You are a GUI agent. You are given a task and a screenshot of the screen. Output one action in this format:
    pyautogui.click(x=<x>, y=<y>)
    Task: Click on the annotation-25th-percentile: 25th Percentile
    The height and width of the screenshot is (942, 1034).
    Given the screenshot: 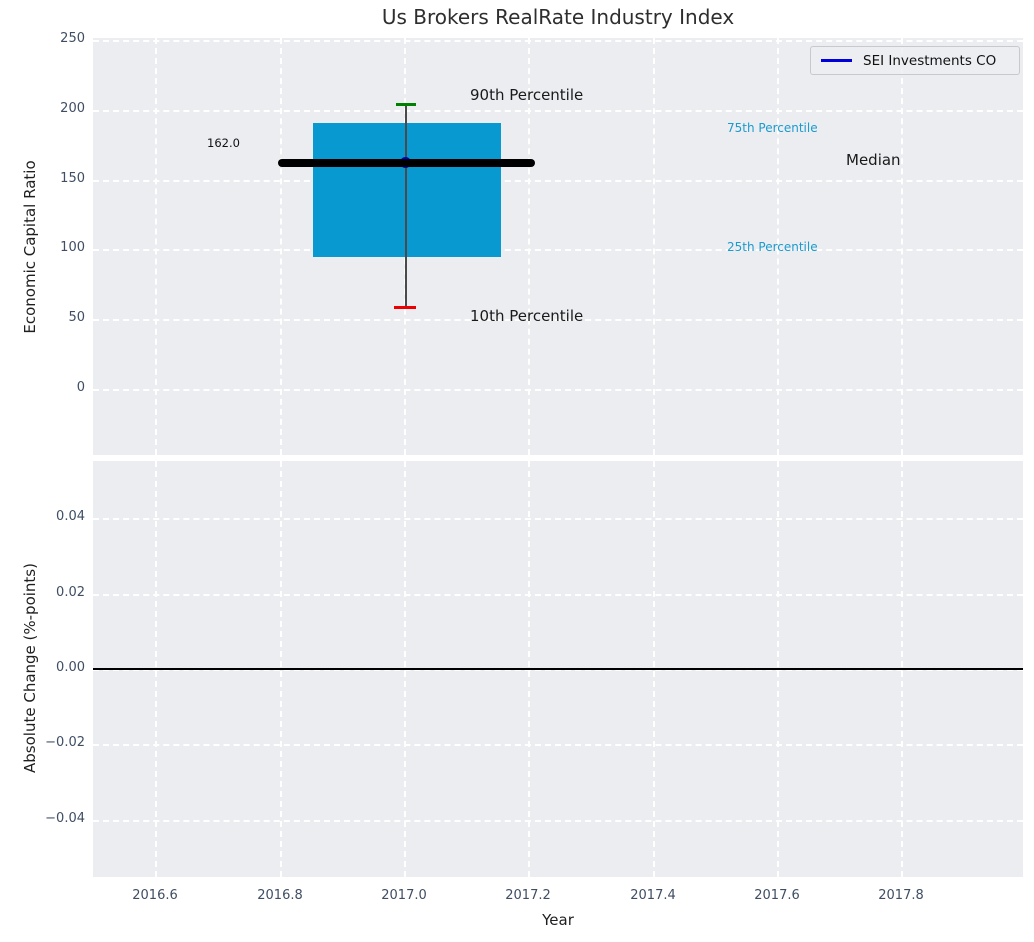 What is the action you would take?
    pyautogui.click(x=772, y=247)
    